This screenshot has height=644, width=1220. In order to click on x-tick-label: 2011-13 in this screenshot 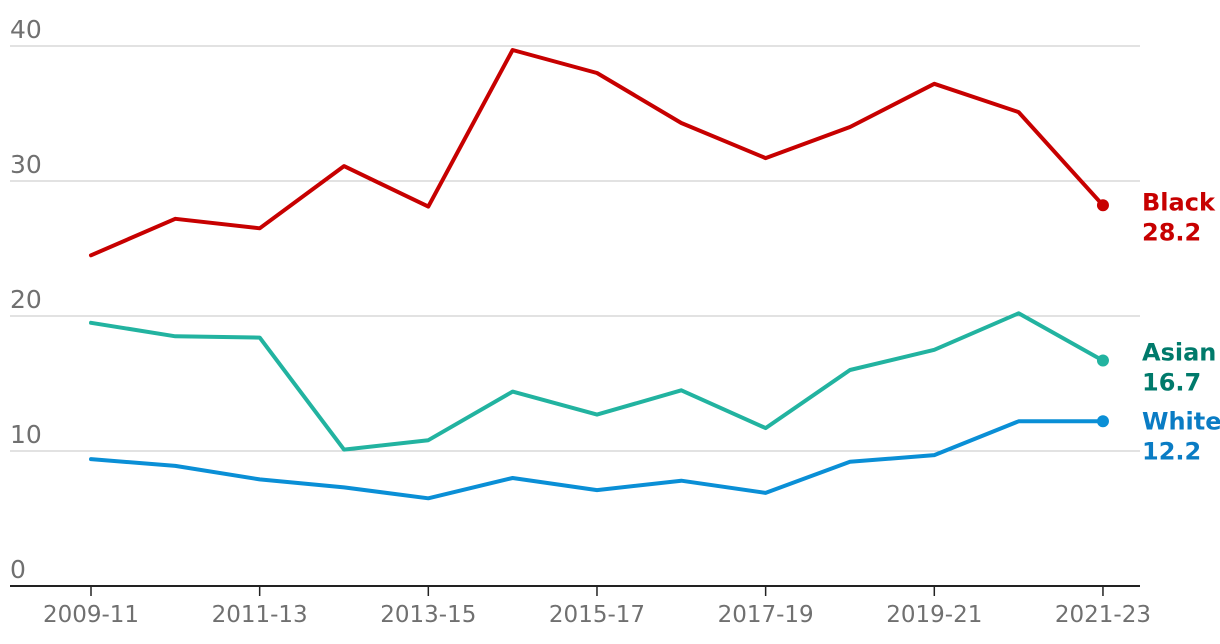, I will do `click(260, 615)`.